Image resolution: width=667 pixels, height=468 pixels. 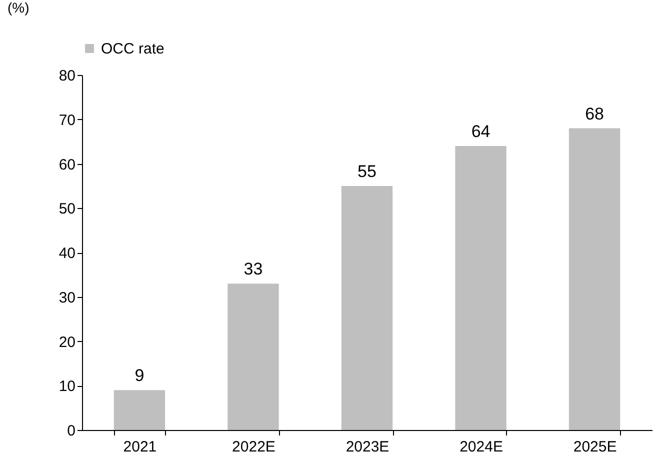 I want to click on x-tick-label: 2022E, so click(x=254, y=447).